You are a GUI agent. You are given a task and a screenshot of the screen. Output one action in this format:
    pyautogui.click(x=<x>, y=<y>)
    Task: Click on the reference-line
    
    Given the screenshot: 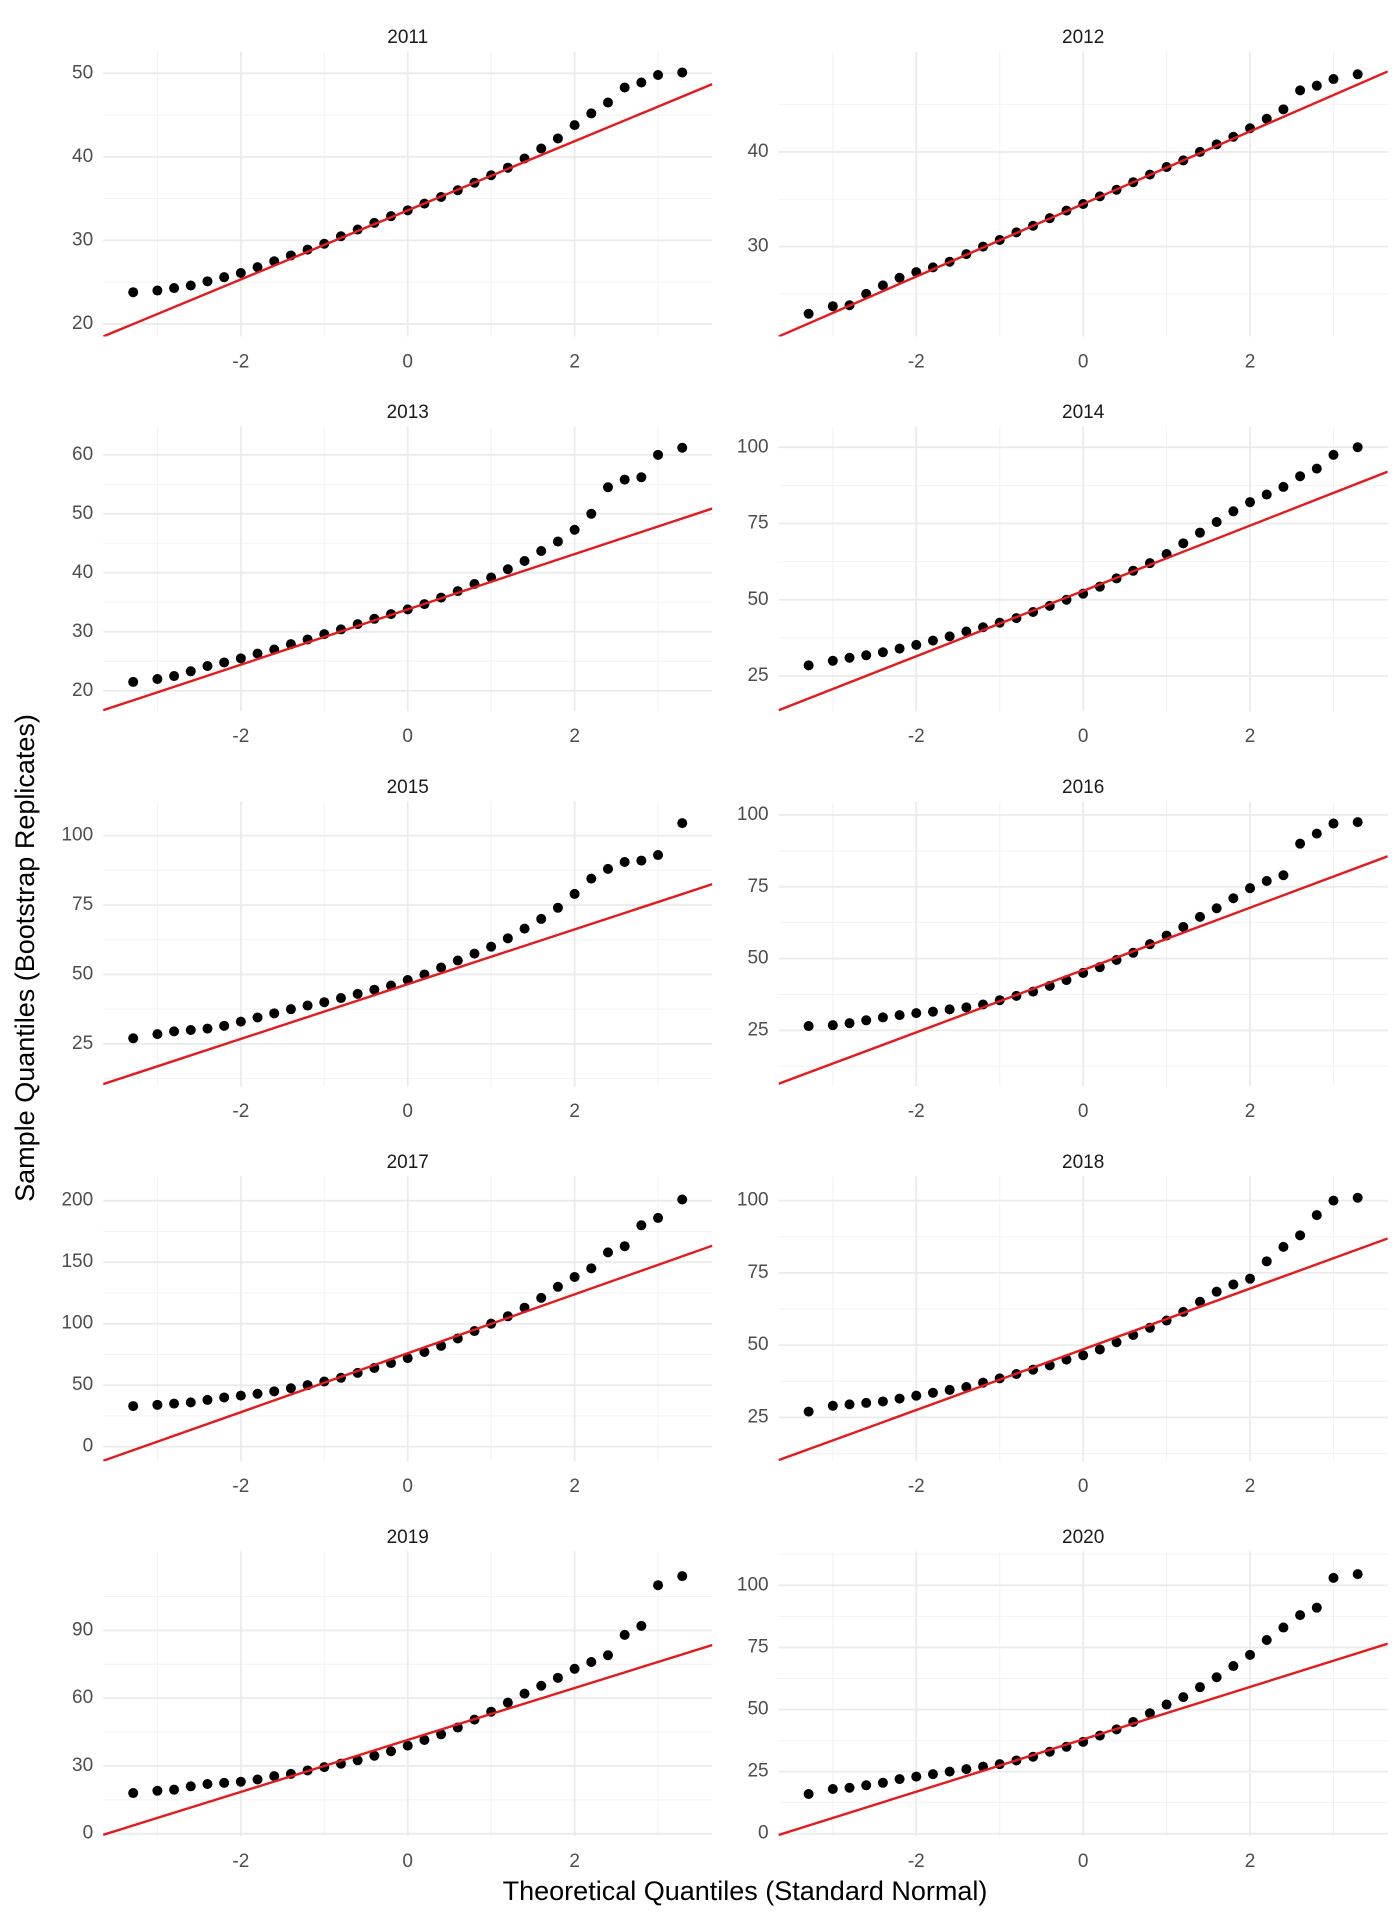 What is the action you would take?
    pyautogui.click(x=408, y=984)
    